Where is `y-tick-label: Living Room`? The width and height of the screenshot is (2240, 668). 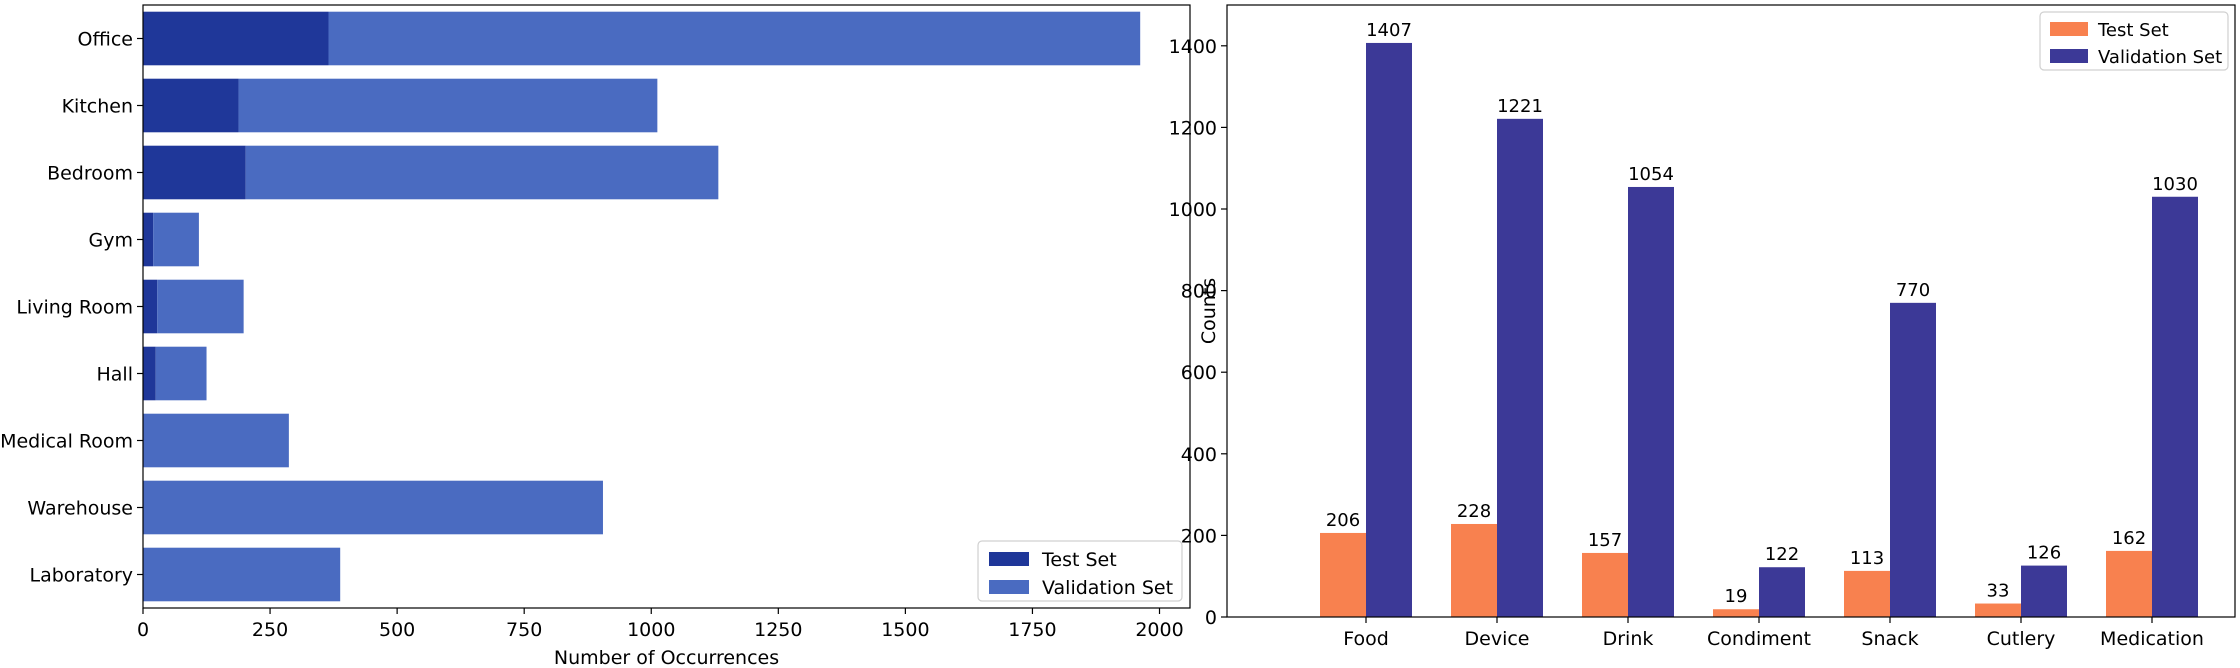
y-tick-label: Living Room is located at coordinates (74, 308).